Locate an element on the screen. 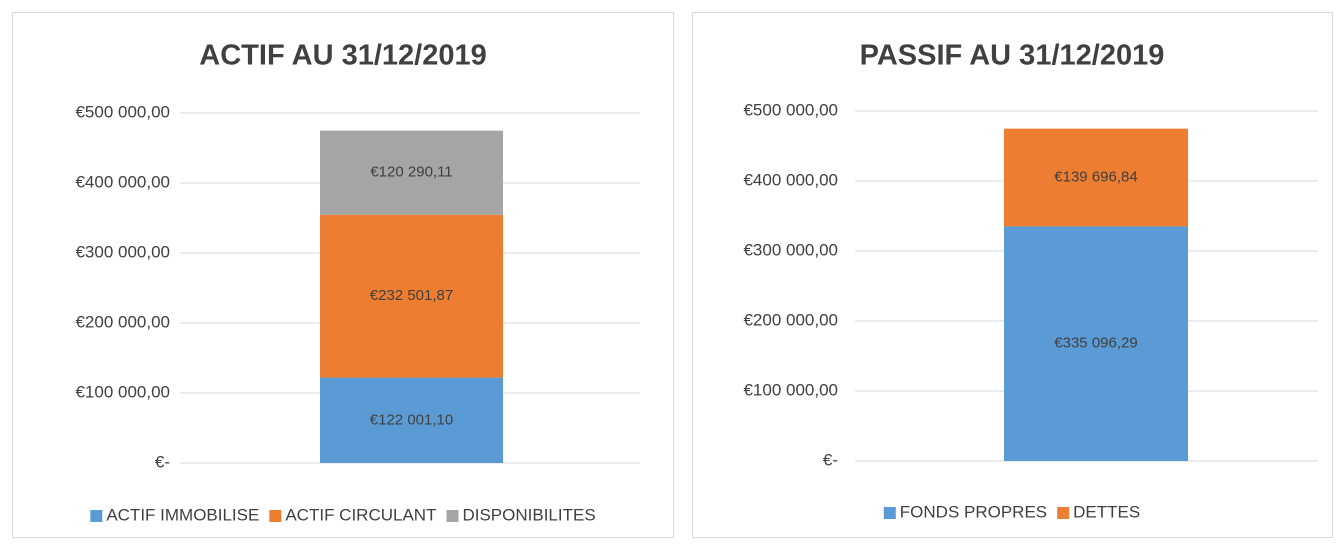  chart-title: ACTIF AU 31/12/2019 is located at coordinates (342, 56).